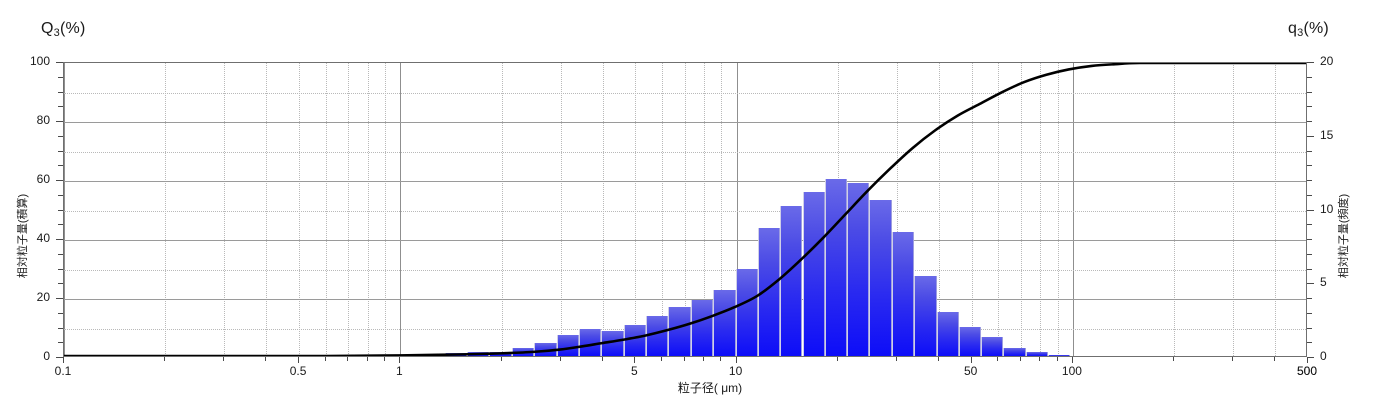 The image size is (1378, 403). What do you see at coordinates (39, 61) in the screenshot?
I see `tick-label-left-axis: 100` at bounding box center [39, 61].